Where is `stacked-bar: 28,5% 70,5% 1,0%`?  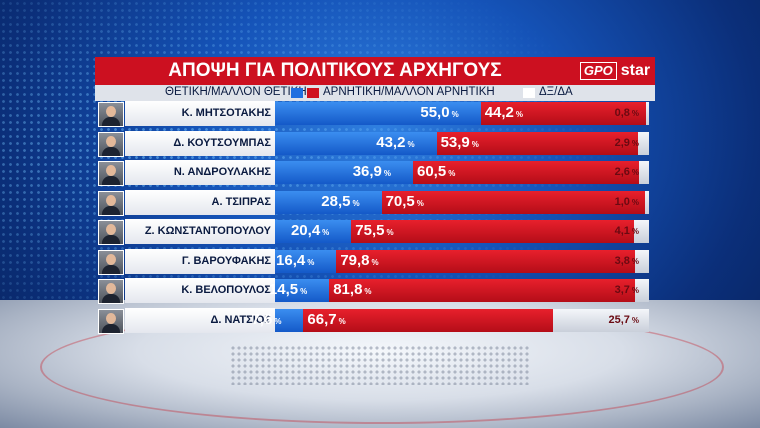 stacked-bar: 28,5% 70,5% 1,0% is located at coordinates (462, 202).